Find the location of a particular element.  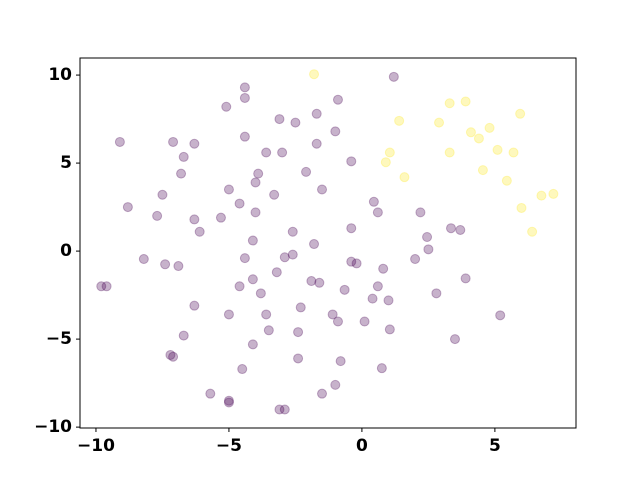

x-tick-label: −5 is located at coordinates (229, 446).